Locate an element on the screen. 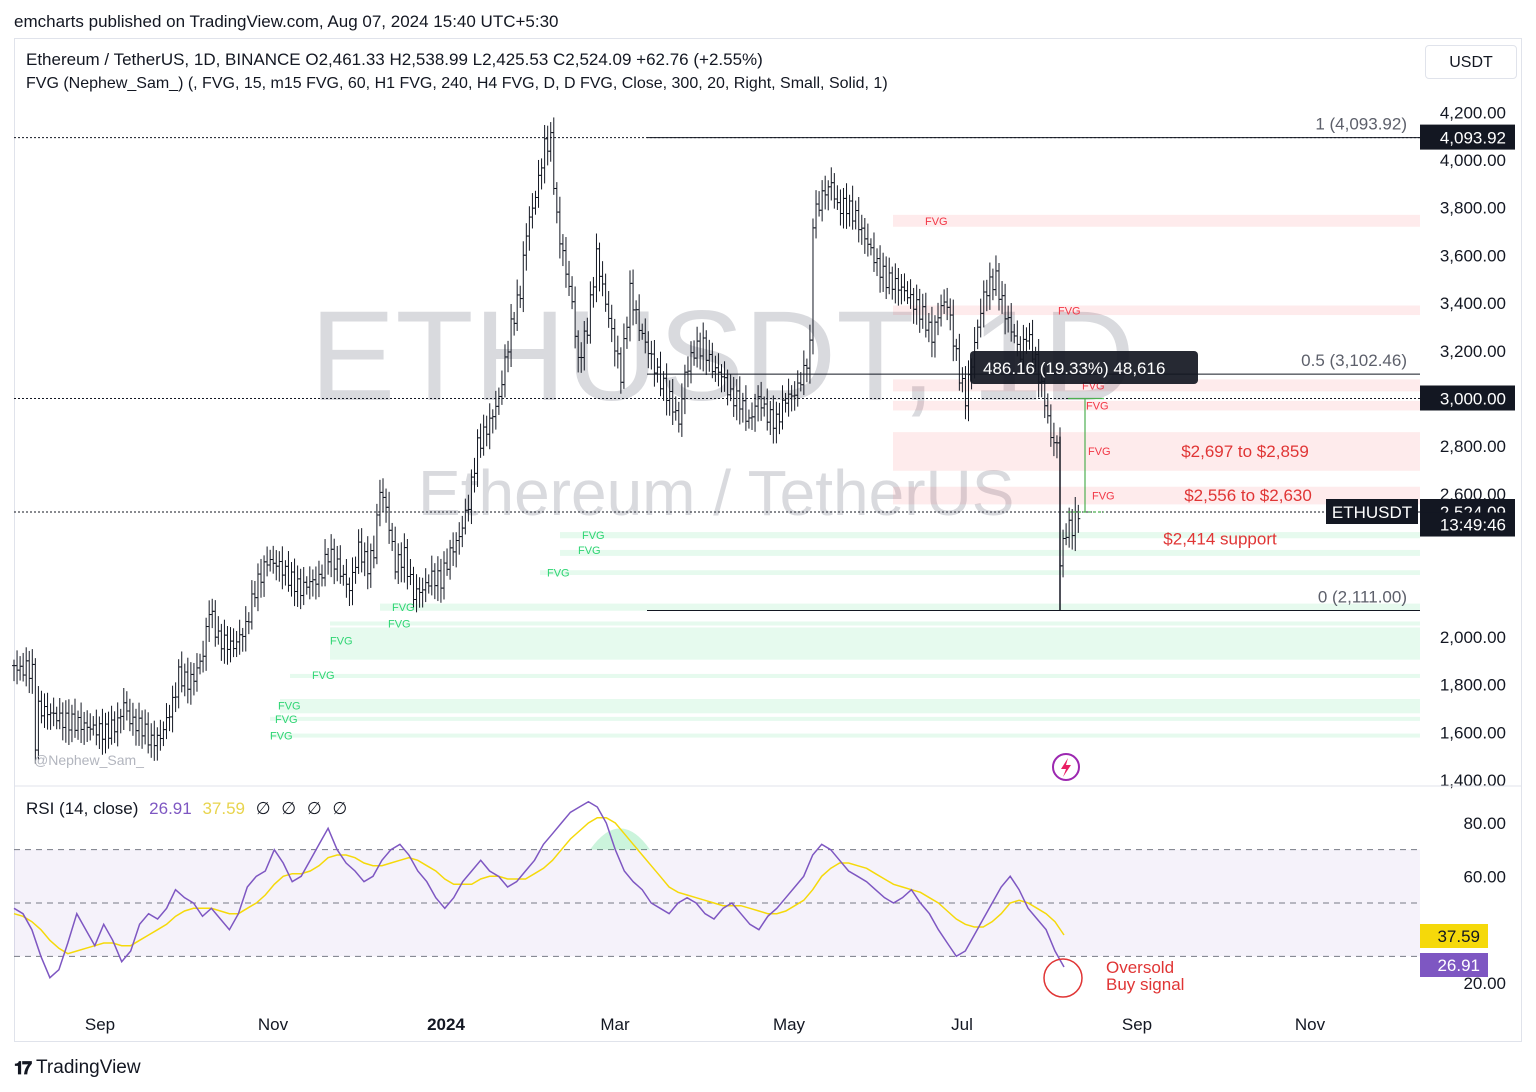  lightning-icon is located at coordinates (1066, 767).